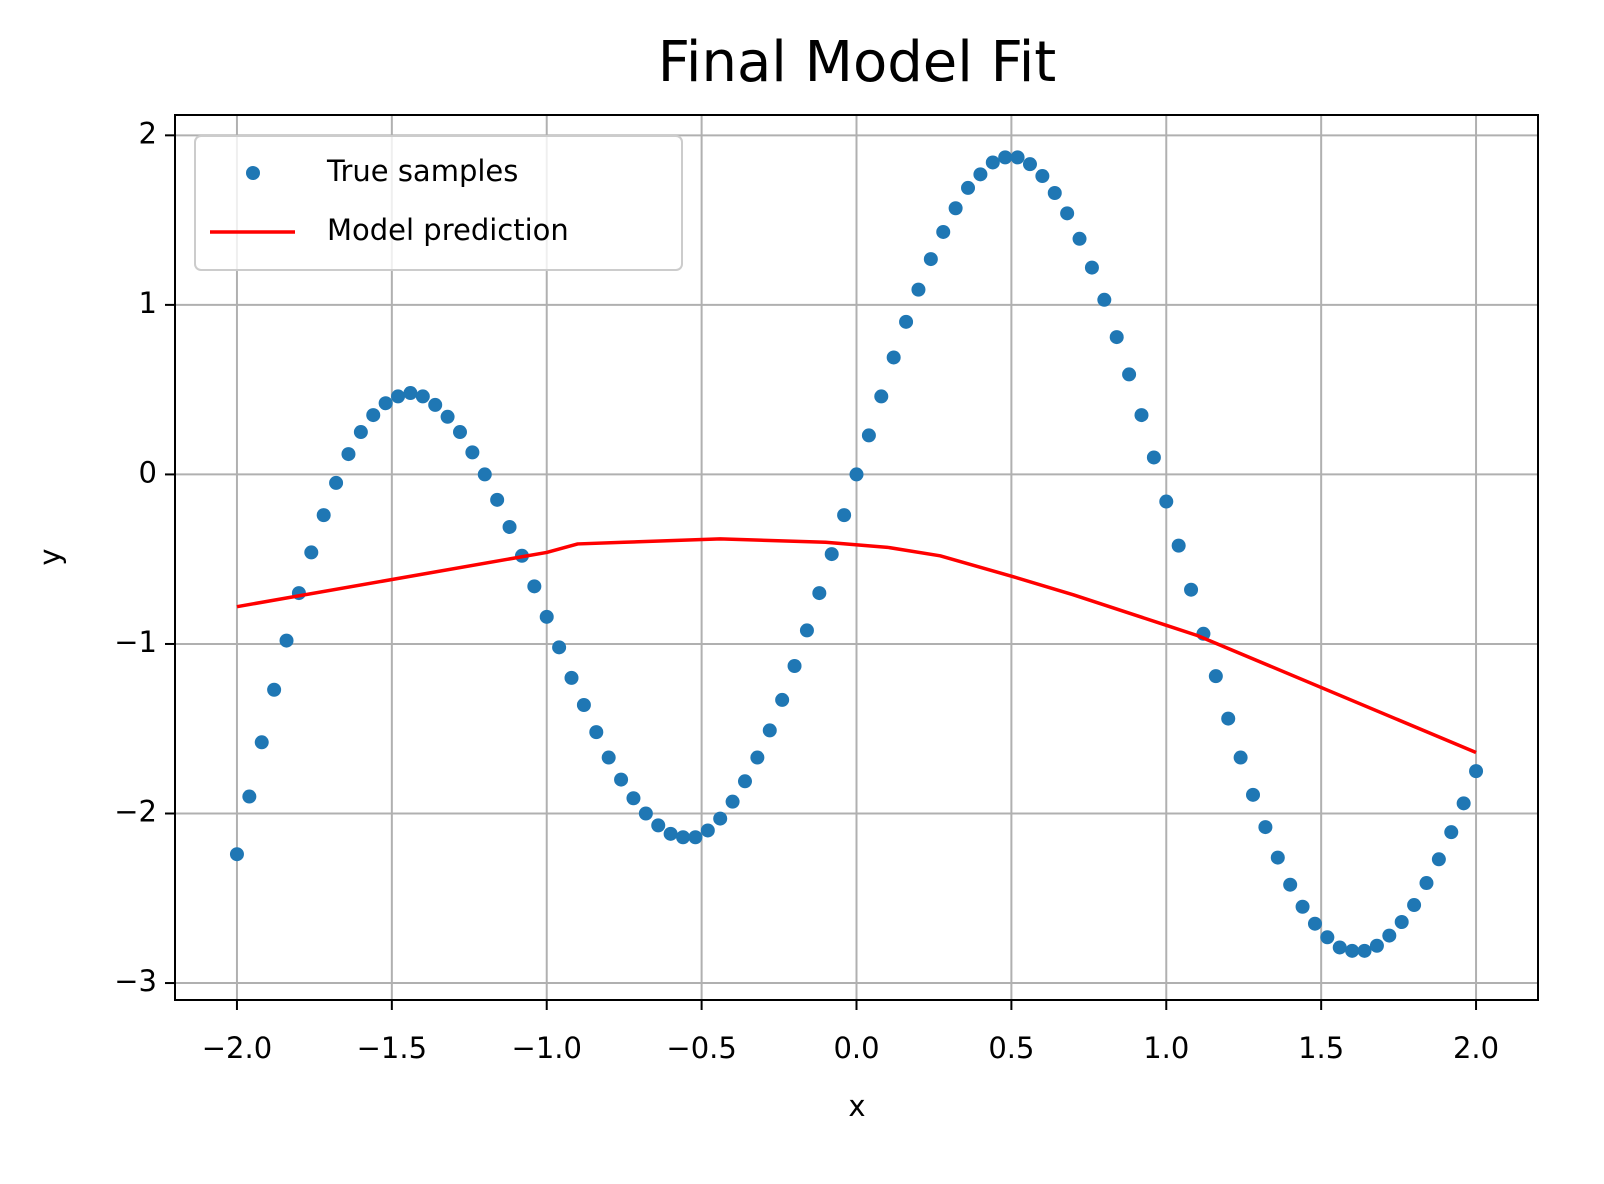  Describe the element at coordinates (438, 203) in the screenshot. I see `legend-box` at that location.